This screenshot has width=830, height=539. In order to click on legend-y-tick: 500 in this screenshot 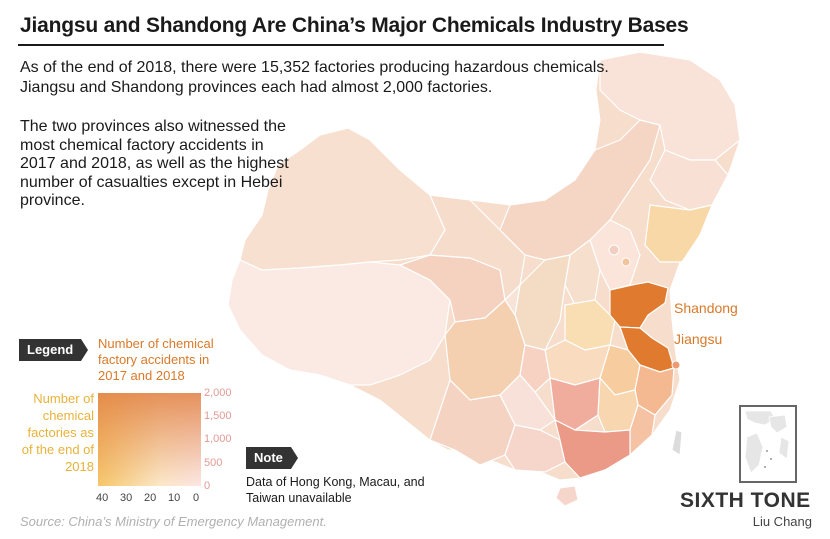, I will do `click(213, 463)`.